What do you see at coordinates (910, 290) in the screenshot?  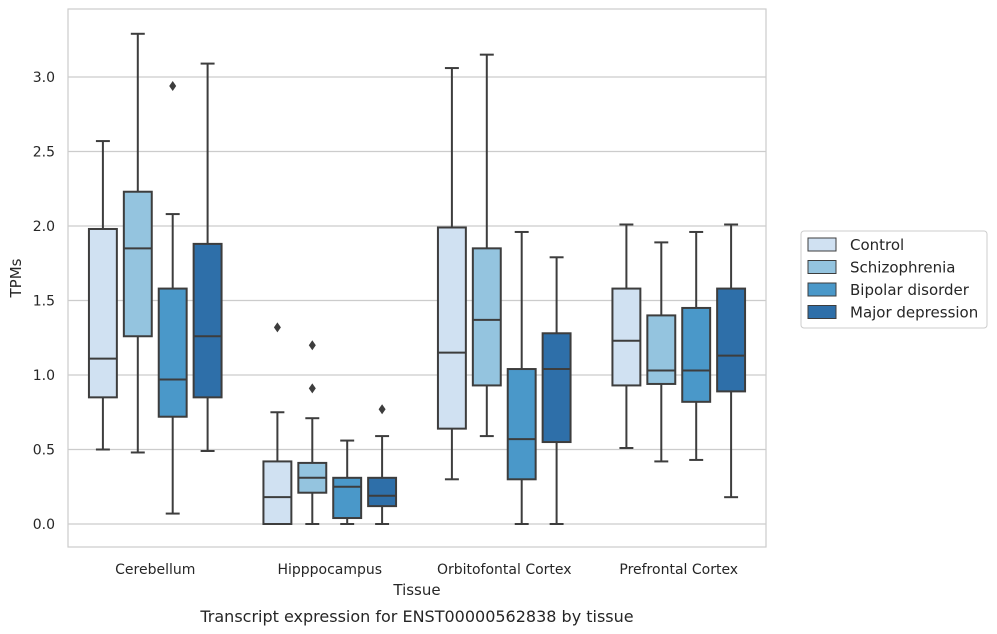 I see `legend-label: Bipolar disorder` at bounding box center [910, 290].